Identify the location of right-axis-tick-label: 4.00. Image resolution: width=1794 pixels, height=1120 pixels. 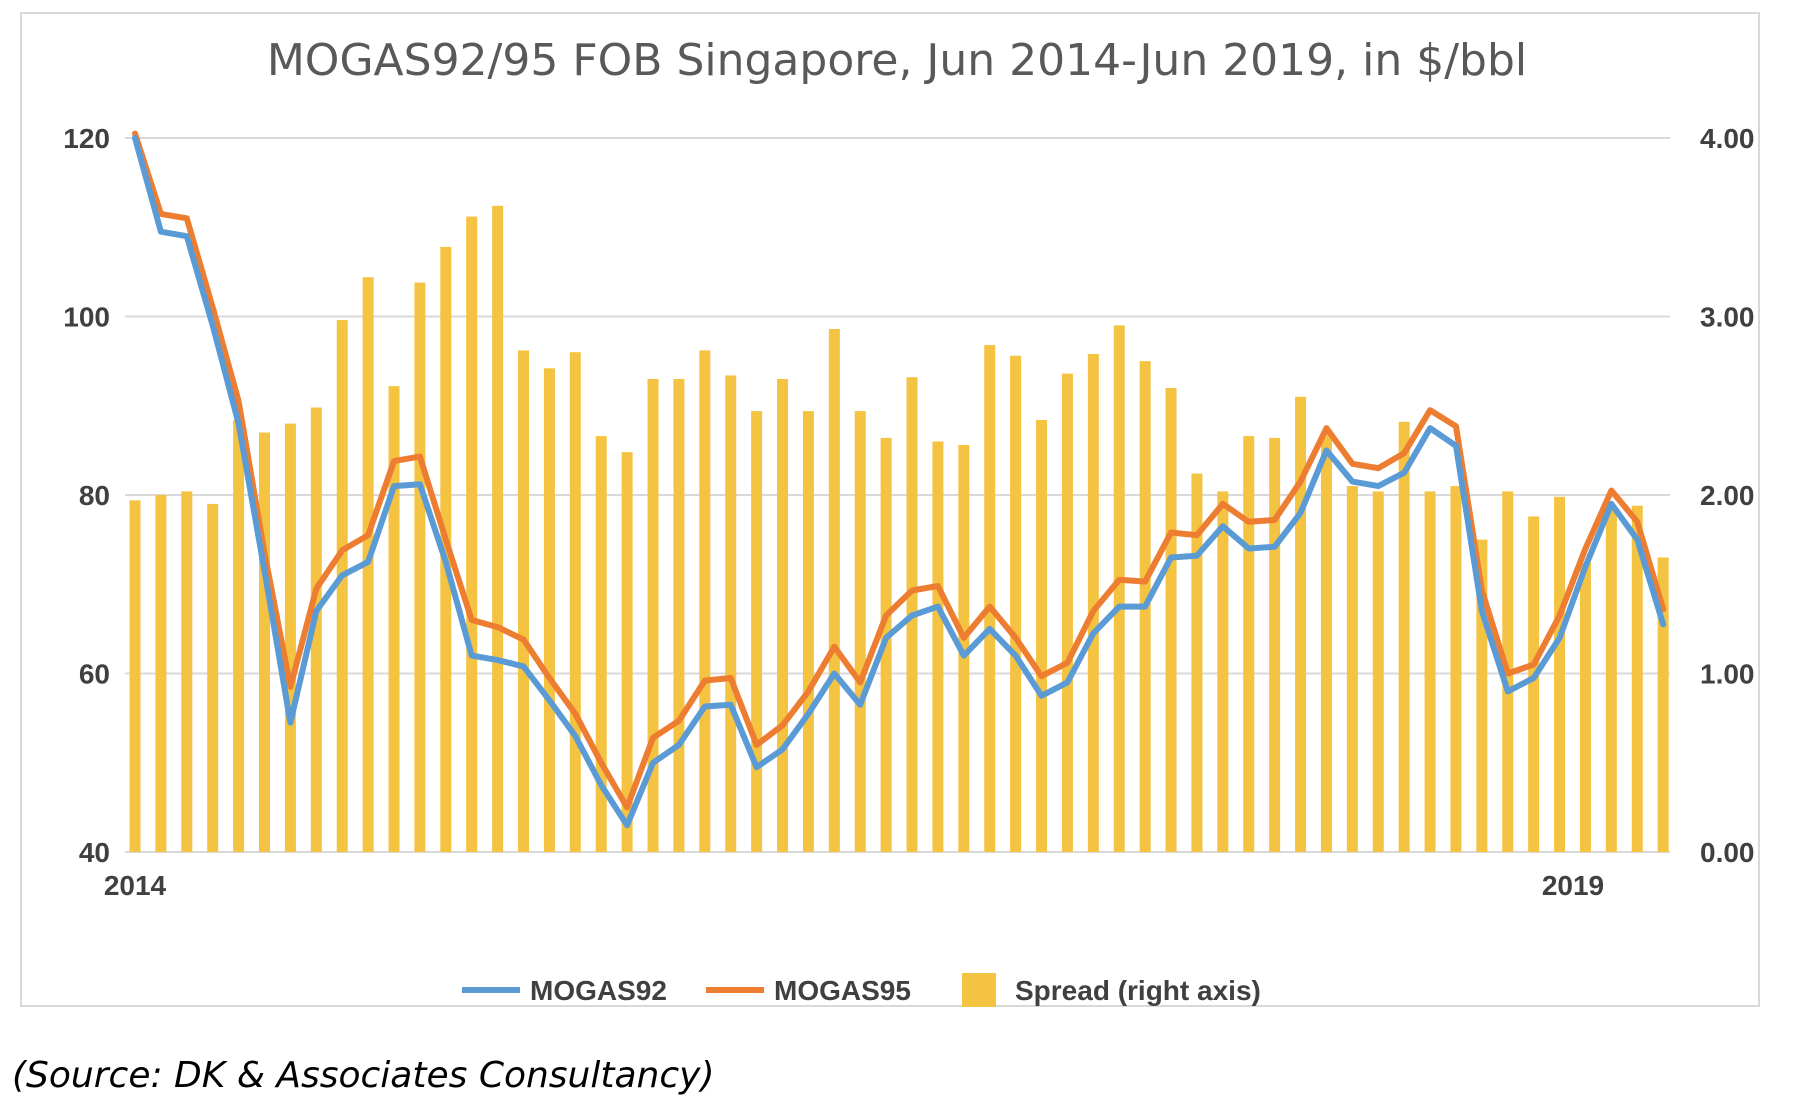
(1727, 138).